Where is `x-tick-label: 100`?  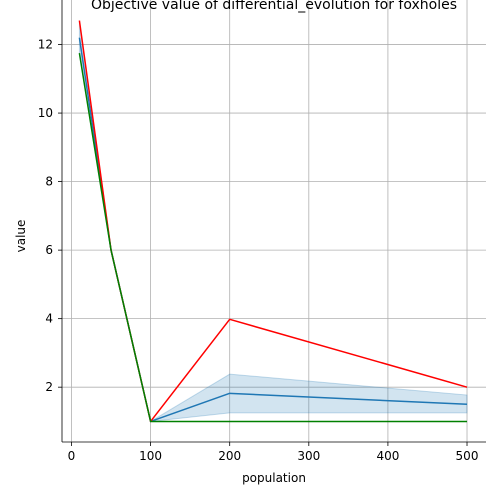 x-tick-label: 100 is located at coordinates (150, 456).